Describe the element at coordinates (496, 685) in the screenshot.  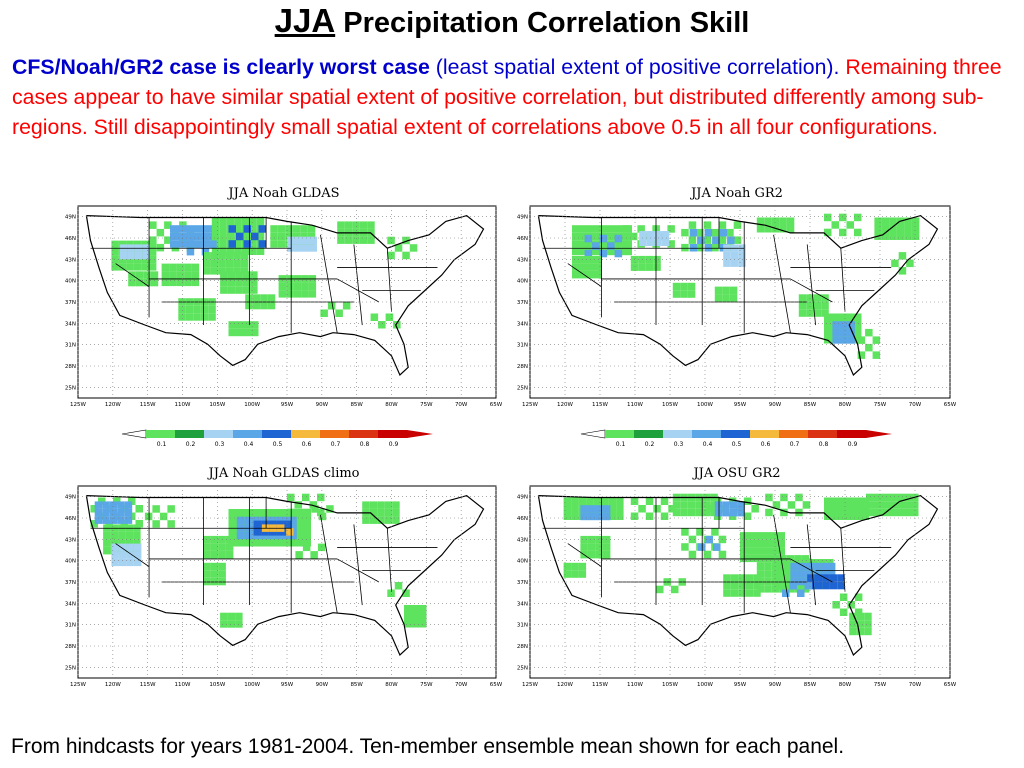
I see `lon-tick-label: 65W` at that location.